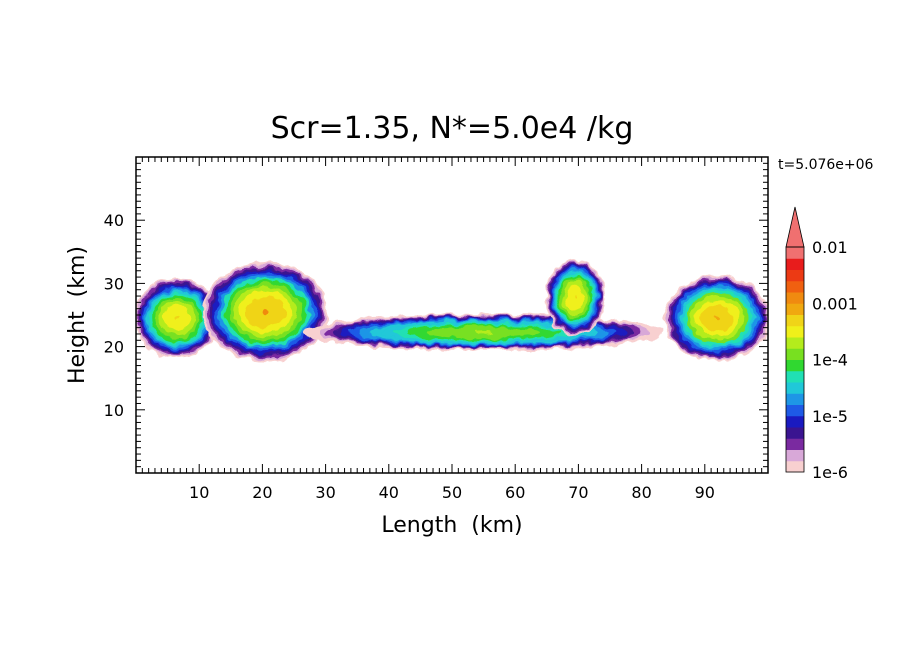 Image resolution: width=904 pixels, height=654 pixels. Describe the element at coordinates (114, 220) in the screenshot. I see `y-tick-label: 40` at that location.